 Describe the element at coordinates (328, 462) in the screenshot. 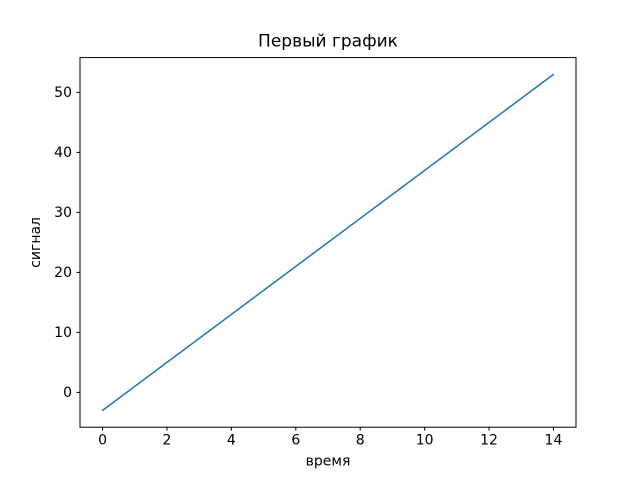

I see `x-axis-label: время` at that location.